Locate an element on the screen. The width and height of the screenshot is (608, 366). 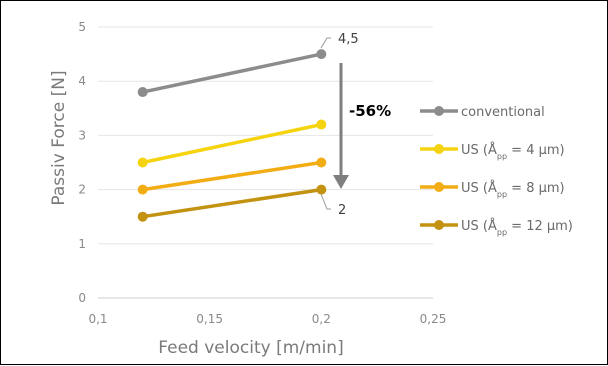
y-tick-label: 5 is located at coordinates (82, 27).